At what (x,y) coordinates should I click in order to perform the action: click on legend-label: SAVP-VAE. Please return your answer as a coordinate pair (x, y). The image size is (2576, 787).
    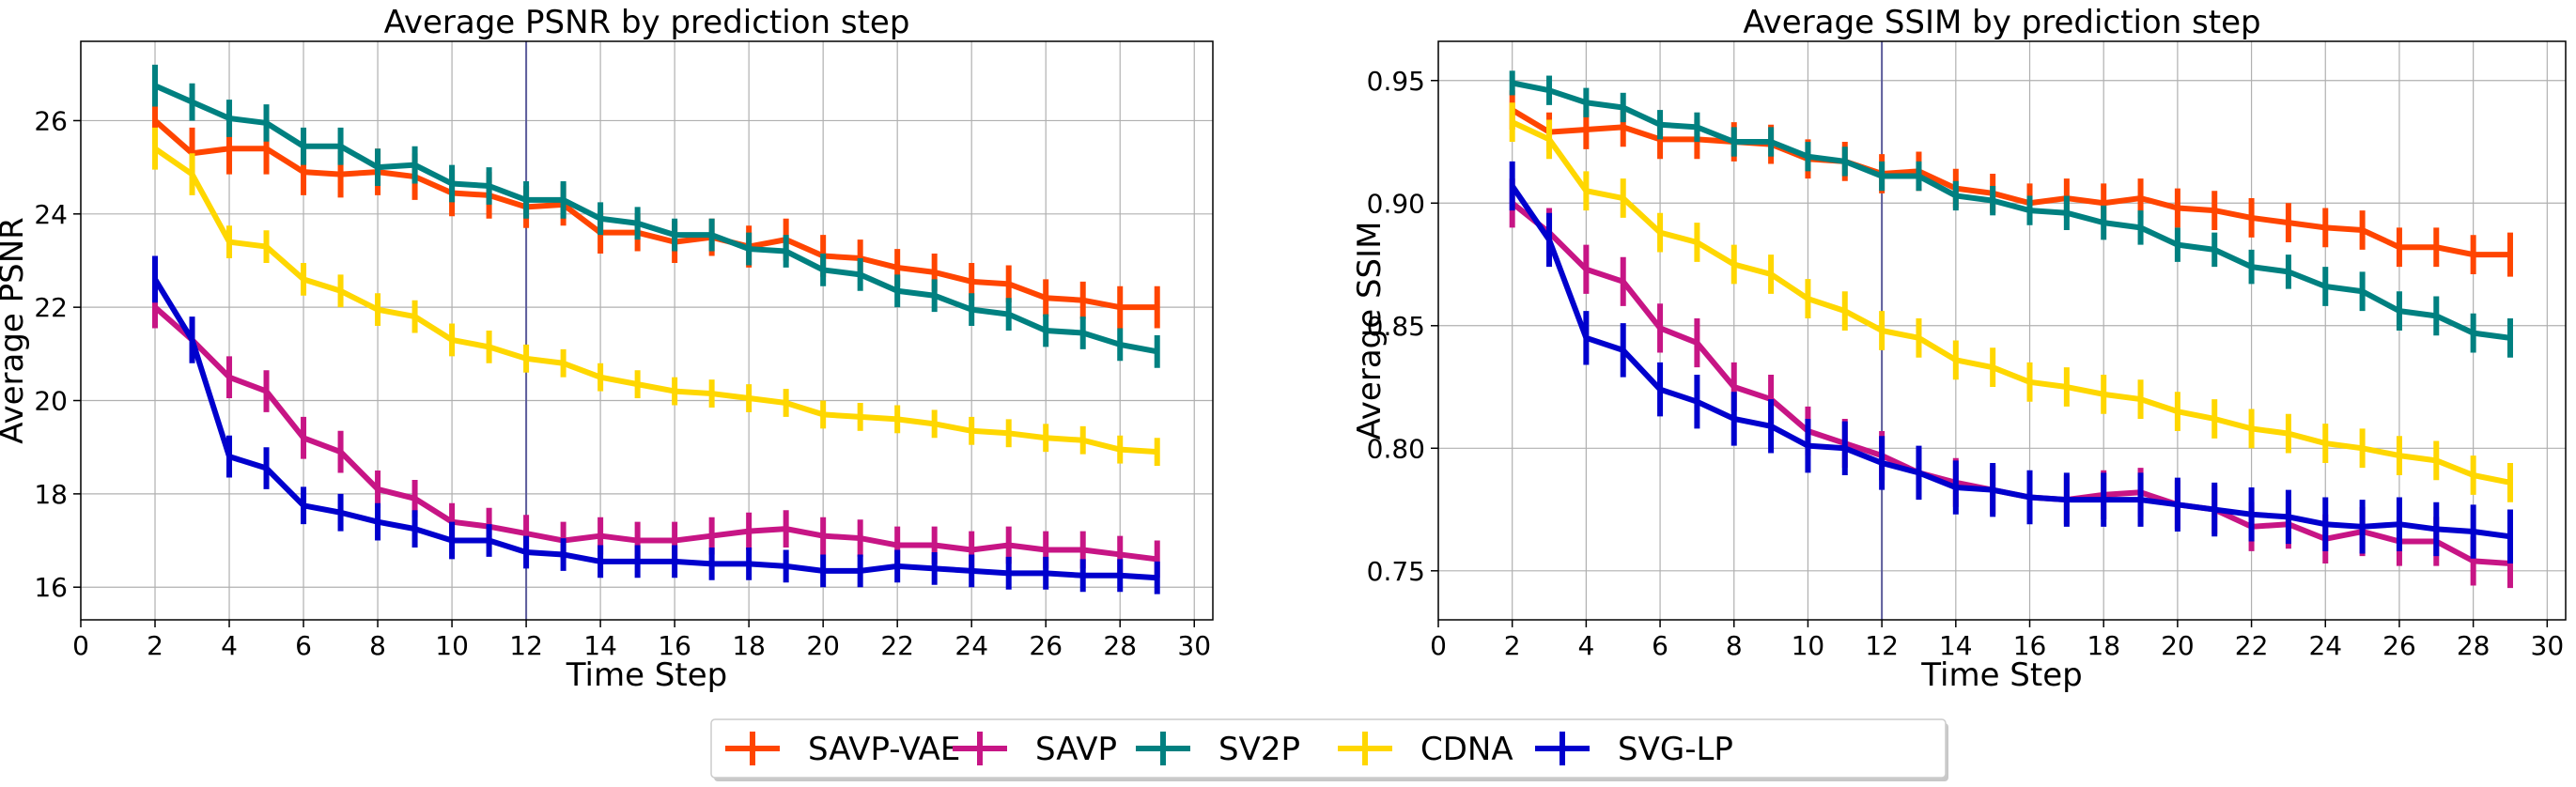
    Looking at the image, I should click on (884, 749).